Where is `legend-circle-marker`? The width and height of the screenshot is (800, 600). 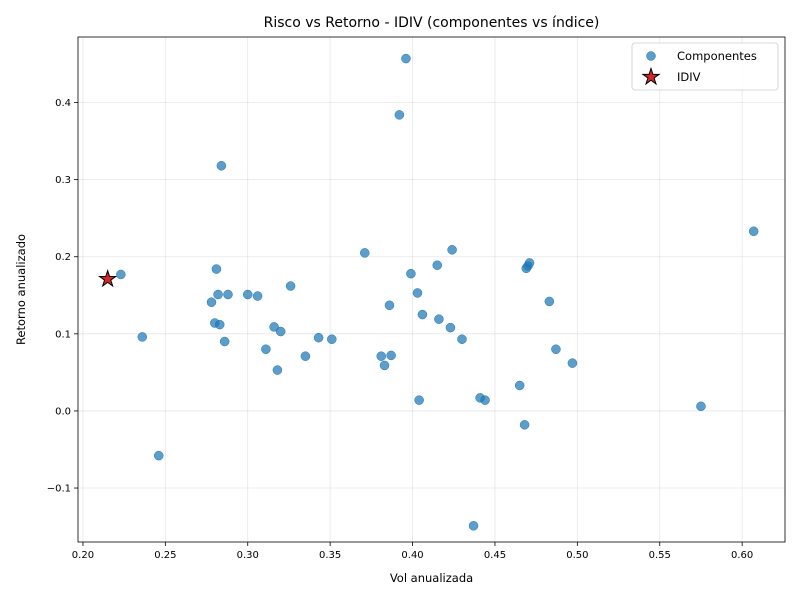 legend-circle-marker is located at coordinates (651, 56).